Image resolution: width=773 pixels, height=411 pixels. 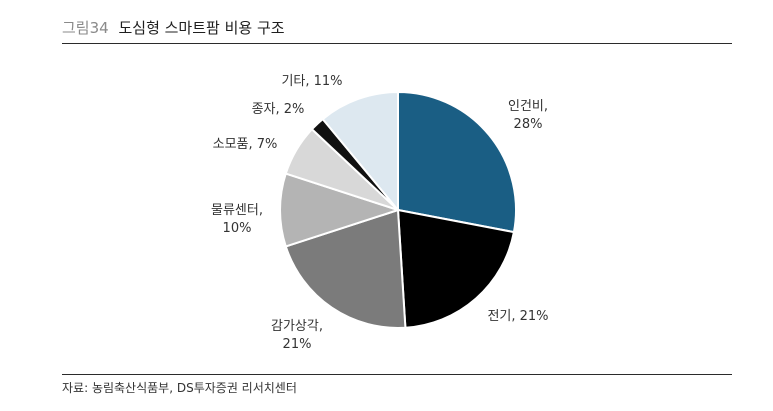 What do you see at coordinates (397, 374) in the screenshot?
I see `bottom-divider` at bounding box center [397, 374].